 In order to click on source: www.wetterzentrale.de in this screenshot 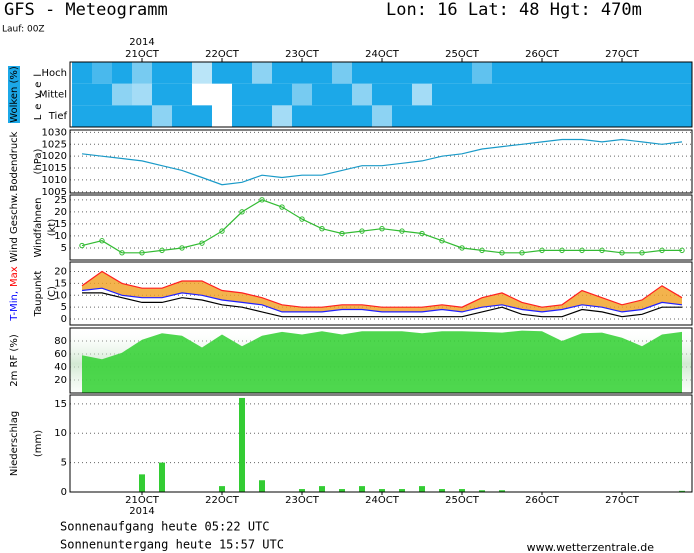, I will do `click(591, 547)`.